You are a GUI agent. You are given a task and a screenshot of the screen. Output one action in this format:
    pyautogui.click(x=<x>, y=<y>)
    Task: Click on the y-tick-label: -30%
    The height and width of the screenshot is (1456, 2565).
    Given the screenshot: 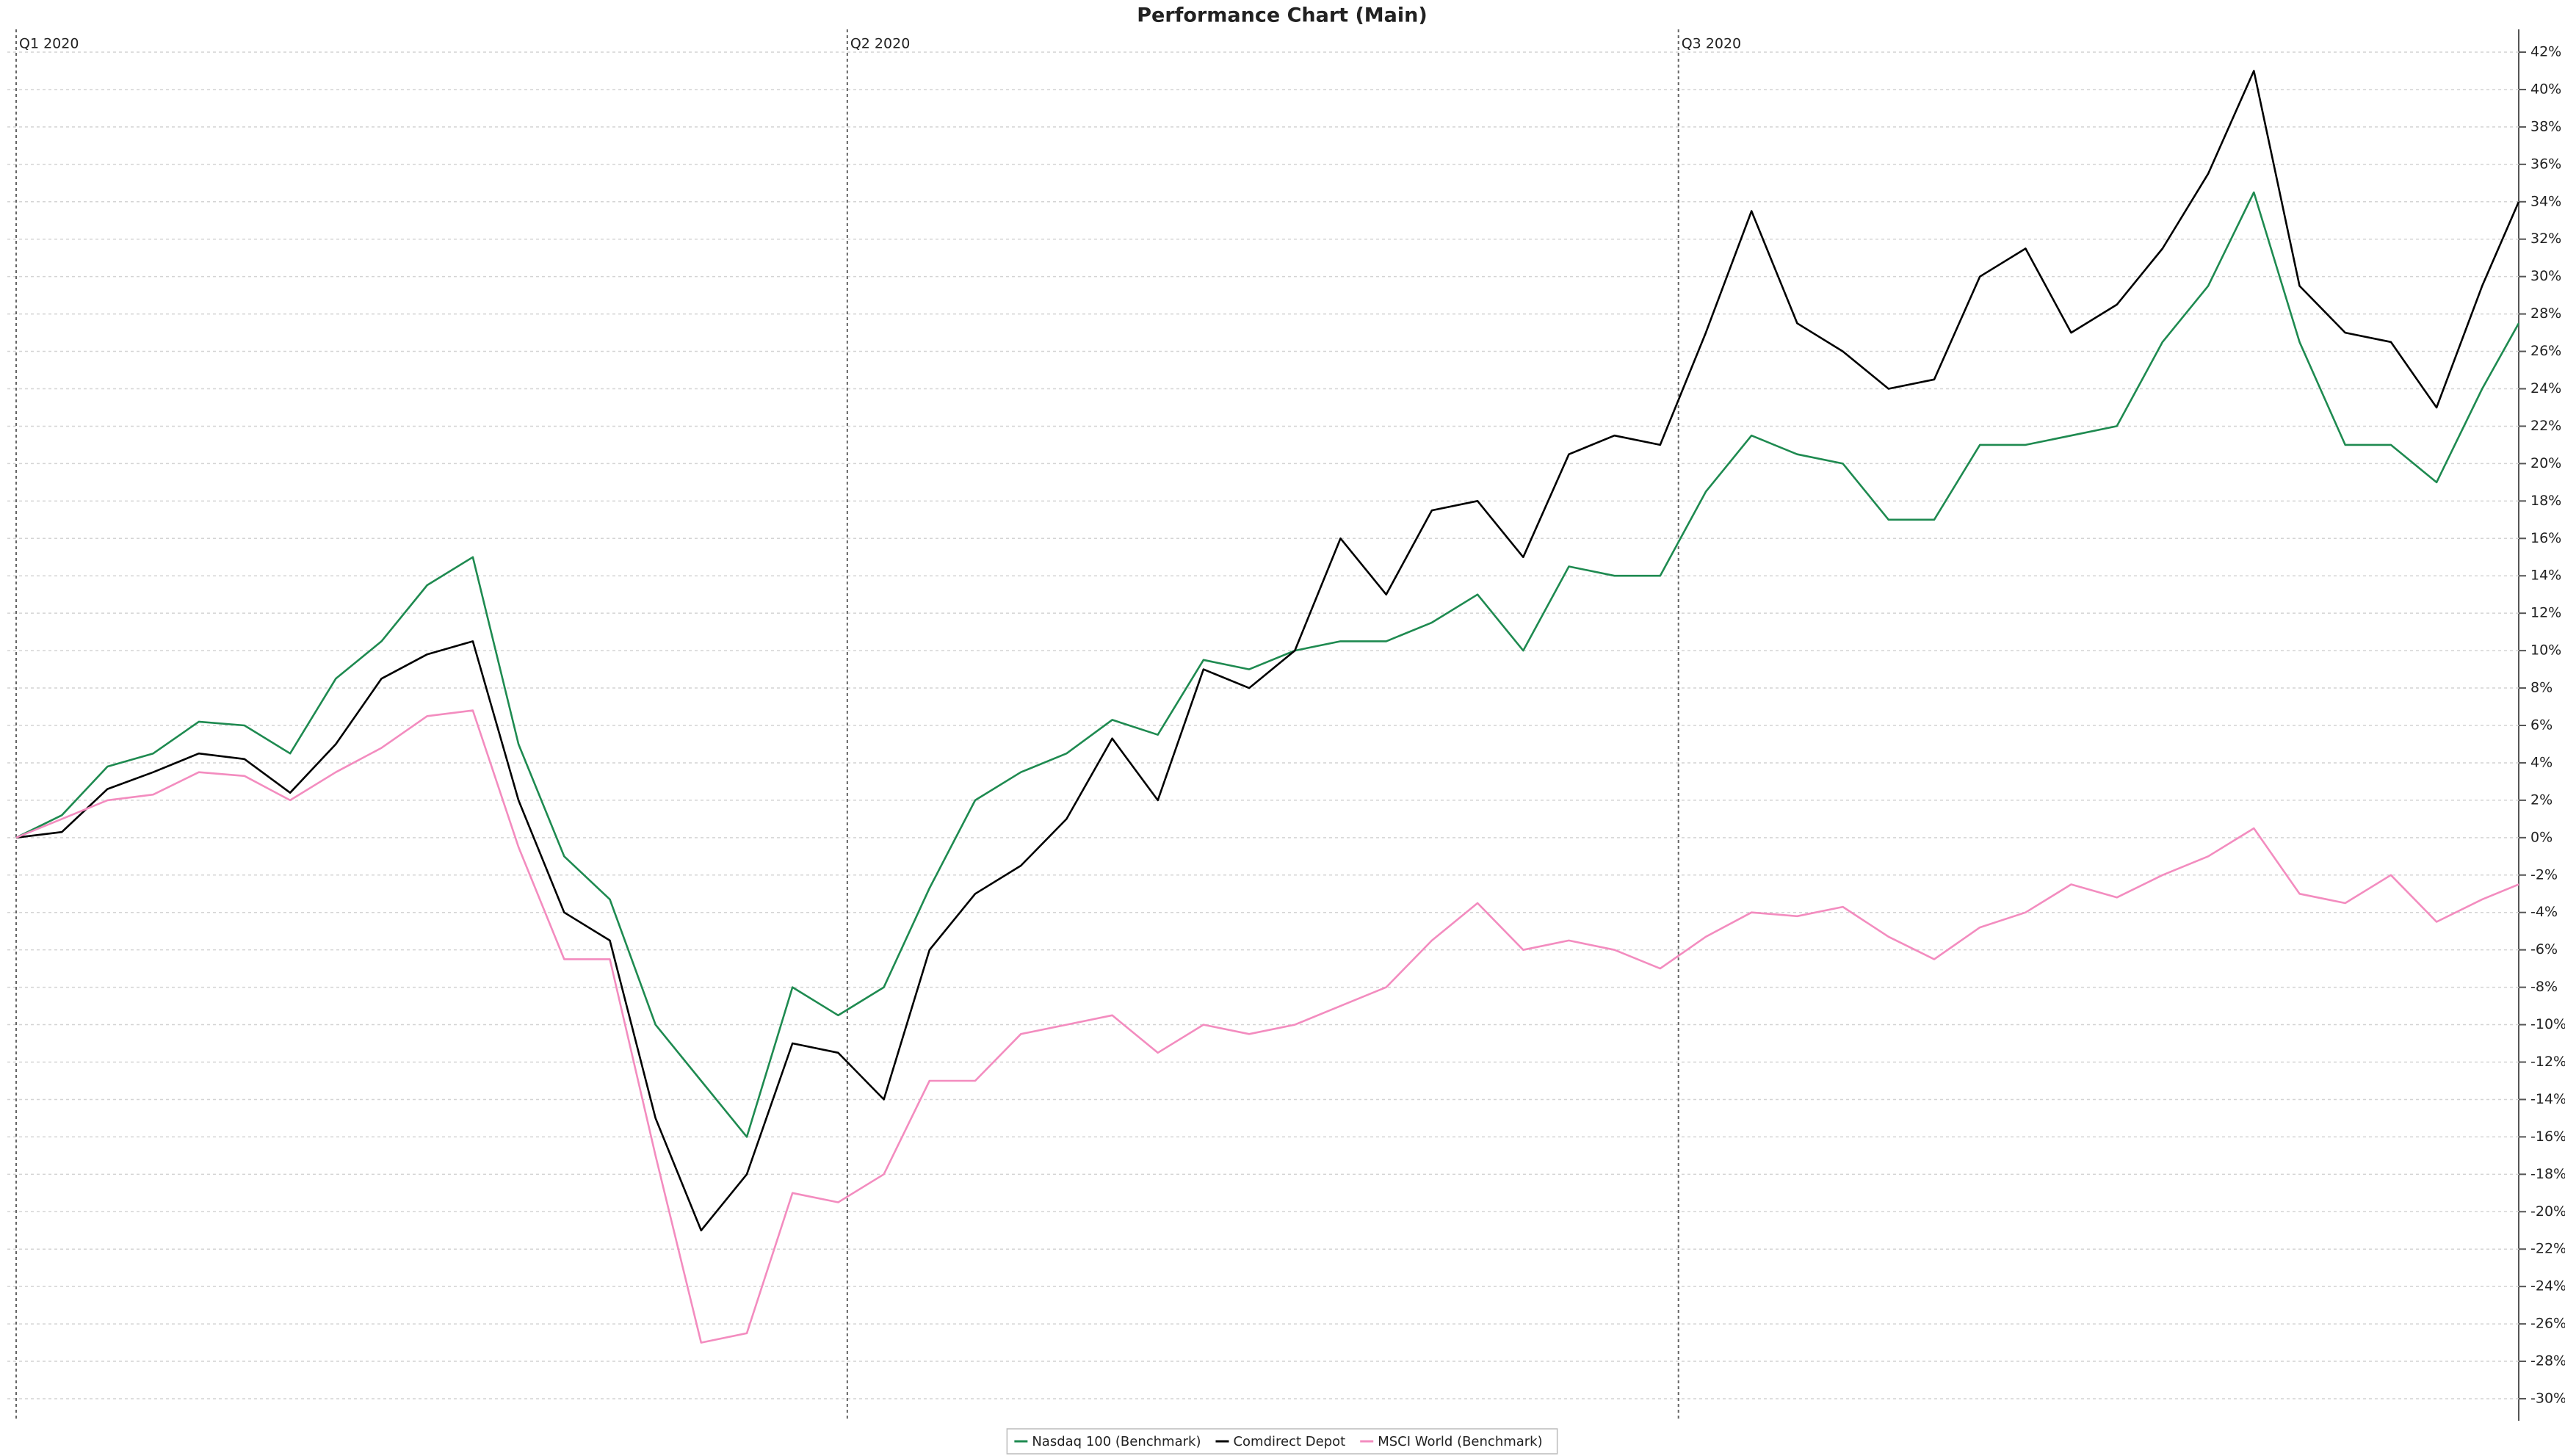 What is the action you would take?
    pyautogui.click(x=2547, y=1399)
    